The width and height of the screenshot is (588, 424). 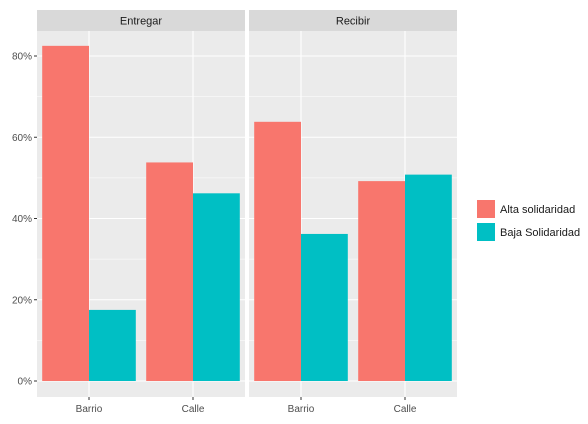 I want to click on y-tick-label: 40%, so click(x=22, y=219).